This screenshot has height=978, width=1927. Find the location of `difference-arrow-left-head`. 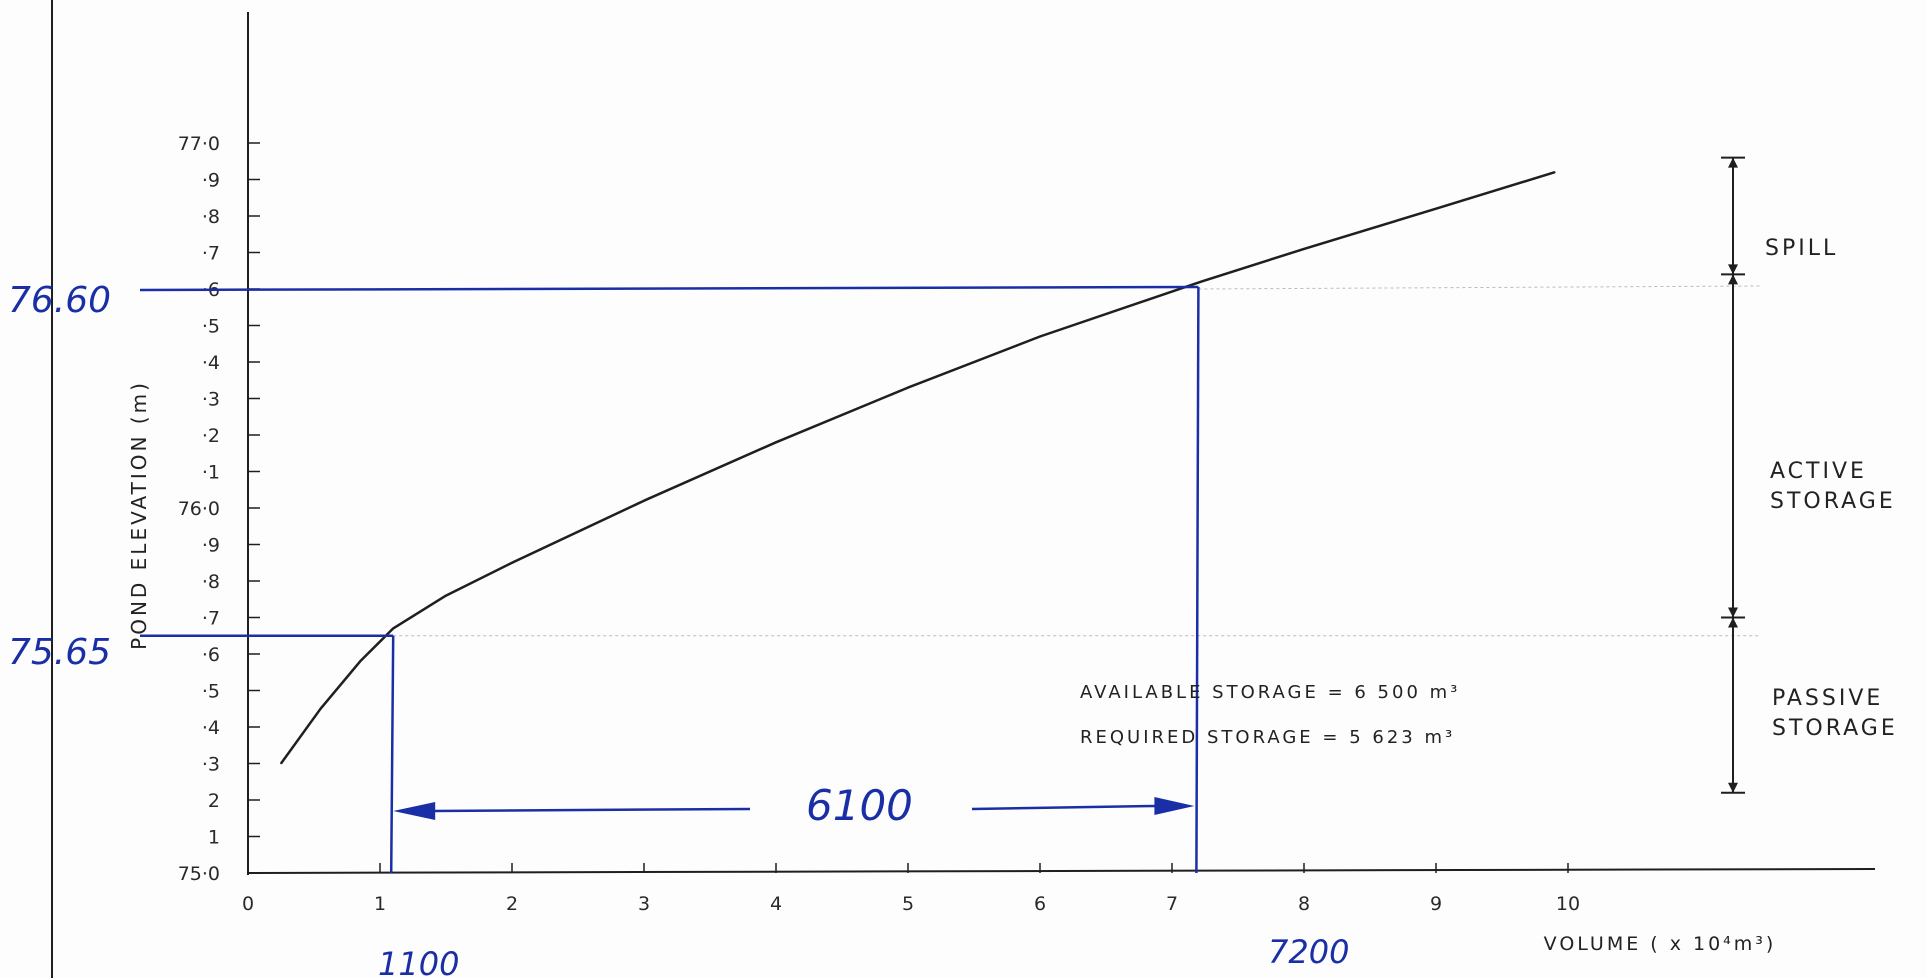

difference-arrow-left-head is located at coordinates (414, 810).